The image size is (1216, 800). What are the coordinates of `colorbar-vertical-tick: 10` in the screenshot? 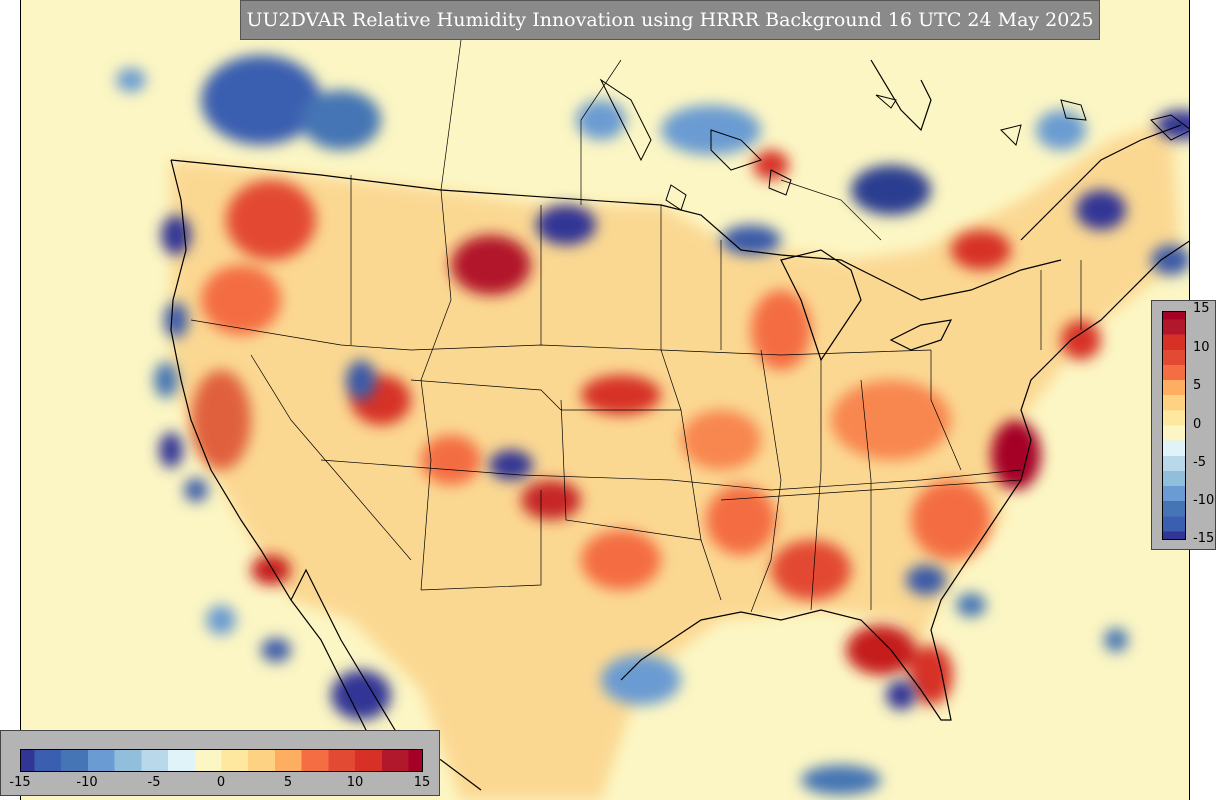 It's located at (1201, 347).